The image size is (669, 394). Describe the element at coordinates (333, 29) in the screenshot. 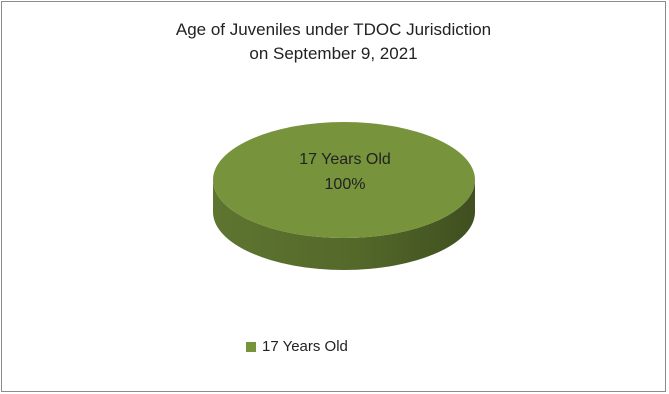

I see `chart-title-line-1: Age of Juveniles under TDOC Jurisdiction` at that location.